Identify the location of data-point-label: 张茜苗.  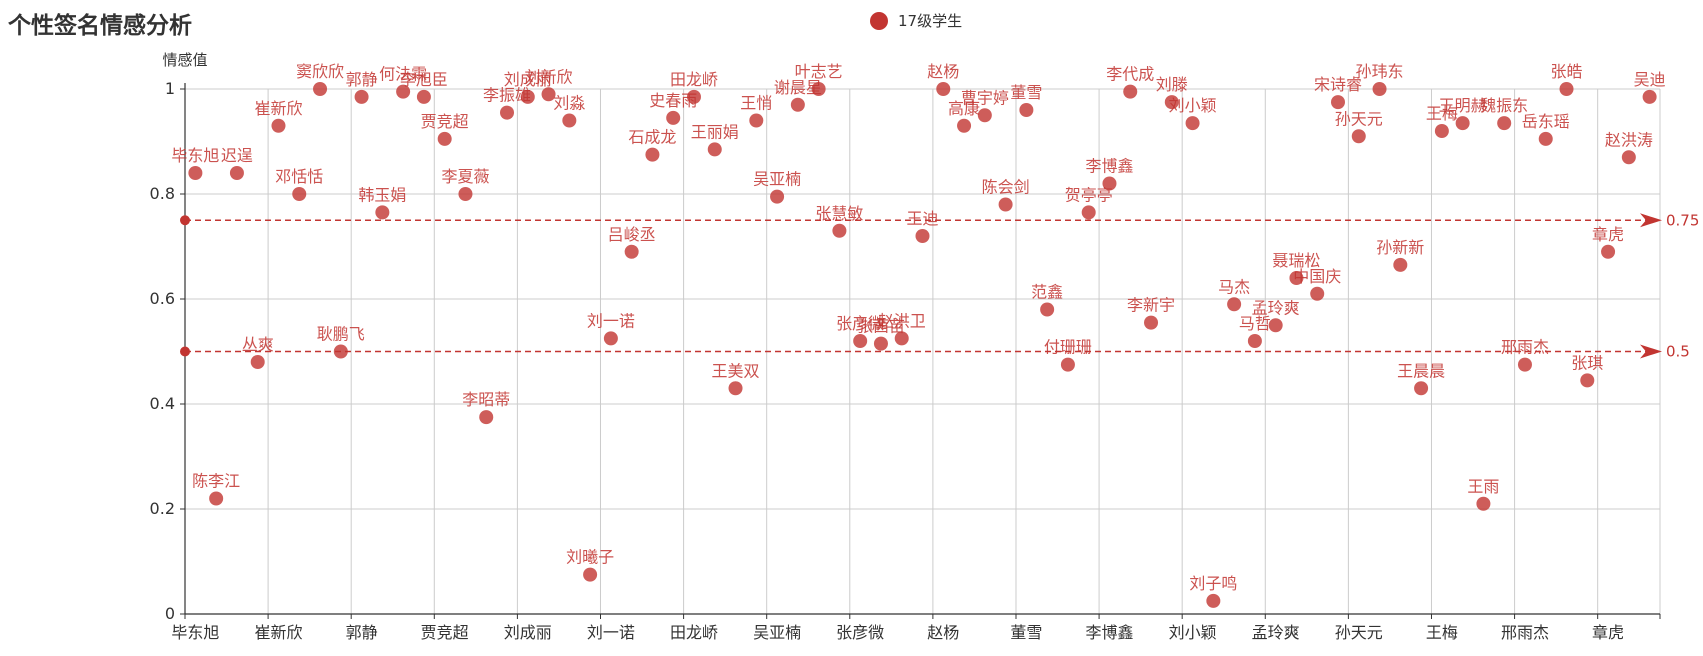
(881, 326).